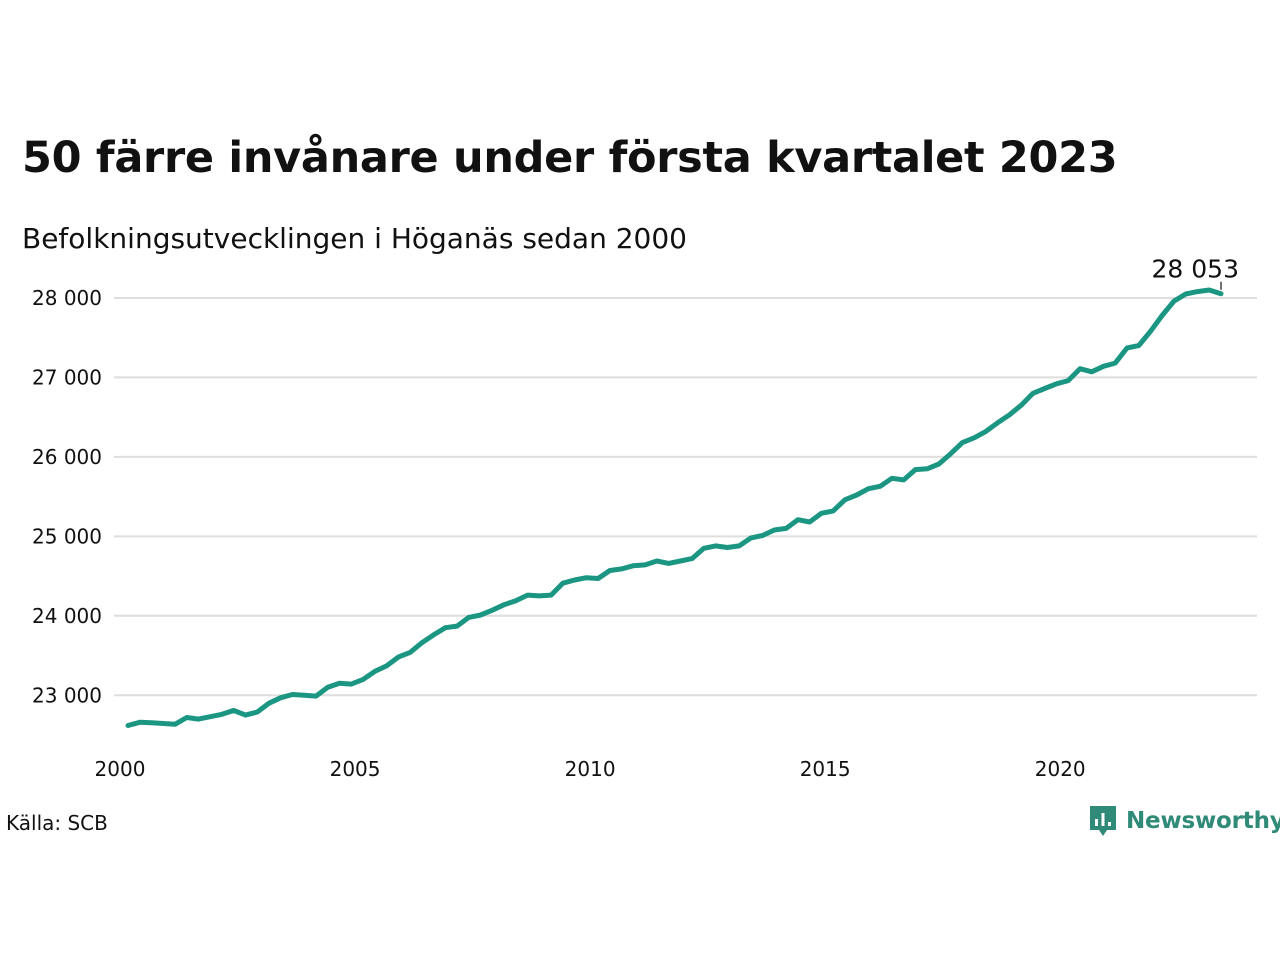 The image size is (1280, 960). I want to click on x-tick-label: 2010, so click(590, 769).